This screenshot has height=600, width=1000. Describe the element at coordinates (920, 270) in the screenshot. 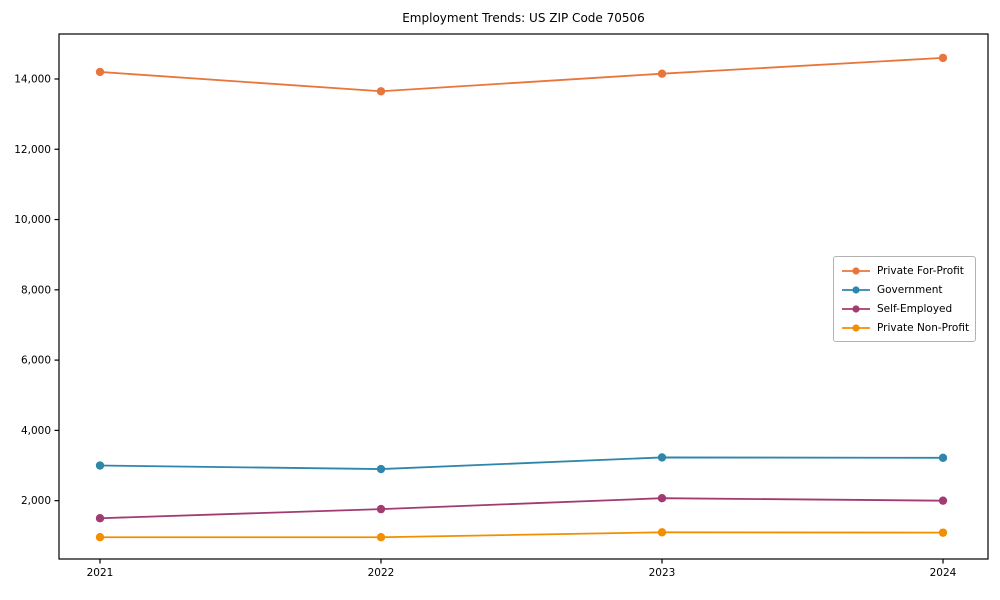

I see `legend-label: Private For-Profit` at that location.